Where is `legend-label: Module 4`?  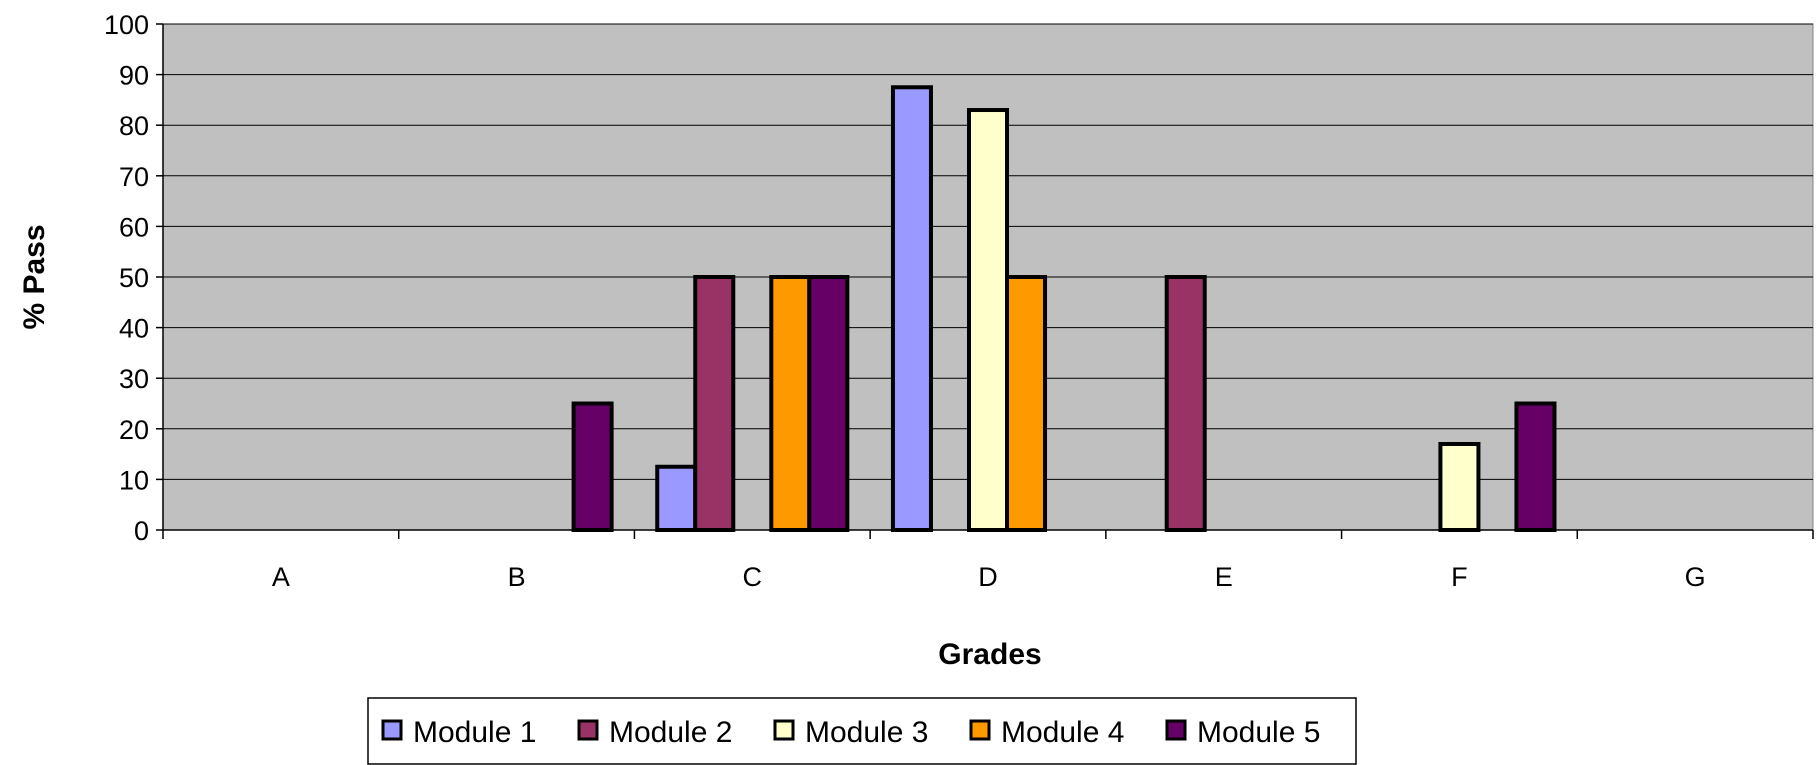
legend-label: Module 4 is located at coordinates (1062, 732).